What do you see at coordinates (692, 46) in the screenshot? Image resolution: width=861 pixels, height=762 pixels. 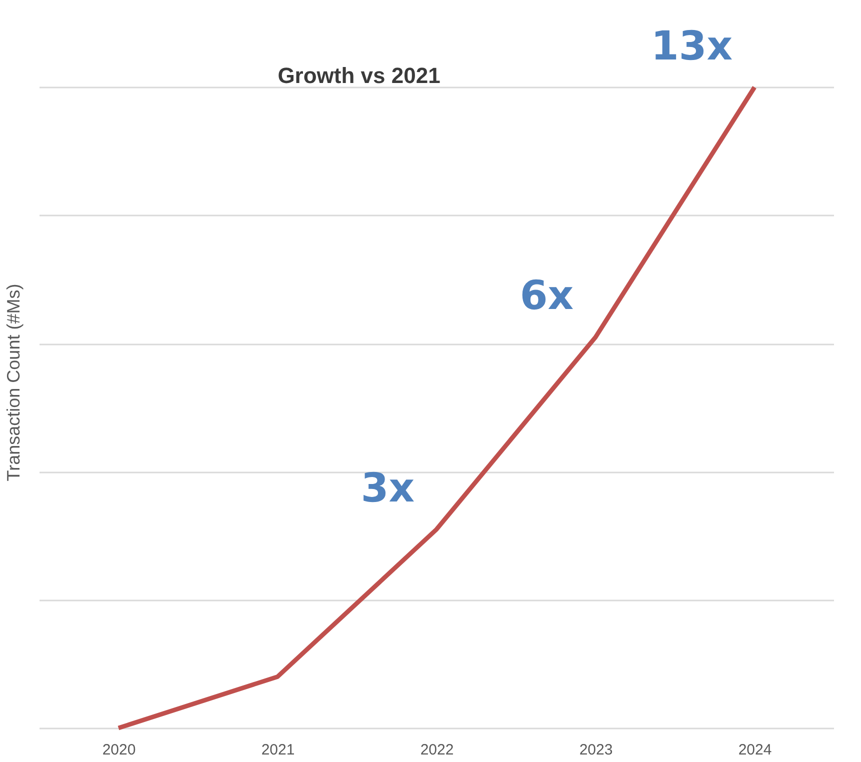 I see `annotation: 13x` at bounding box center [692, 46].